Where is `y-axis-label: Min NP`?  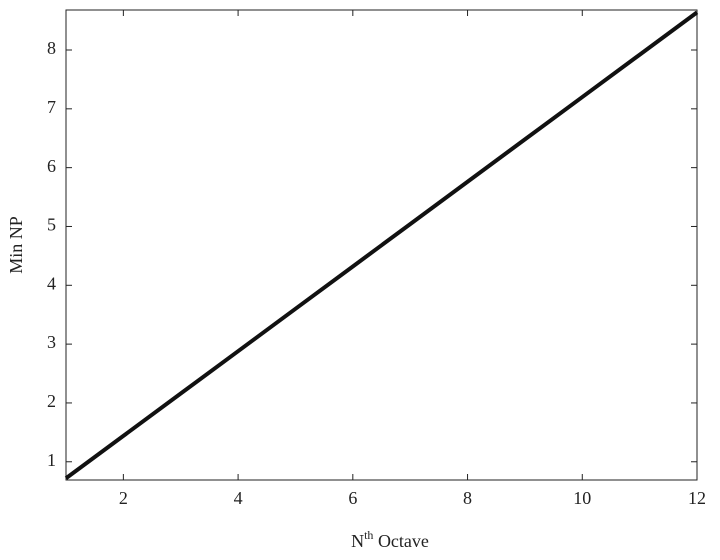 y-axis-label: Min NP is located at coordinates (16, 245).